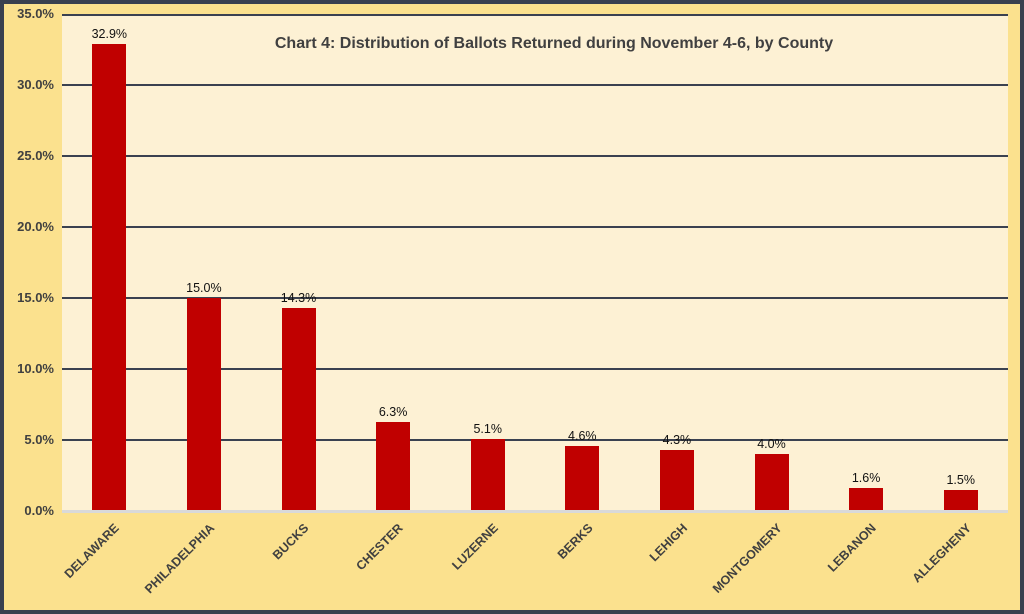  Describe the element at coordinates (35, 226) in the screenshot. I see `y-axis-tick-label: 20.0%` at that location.